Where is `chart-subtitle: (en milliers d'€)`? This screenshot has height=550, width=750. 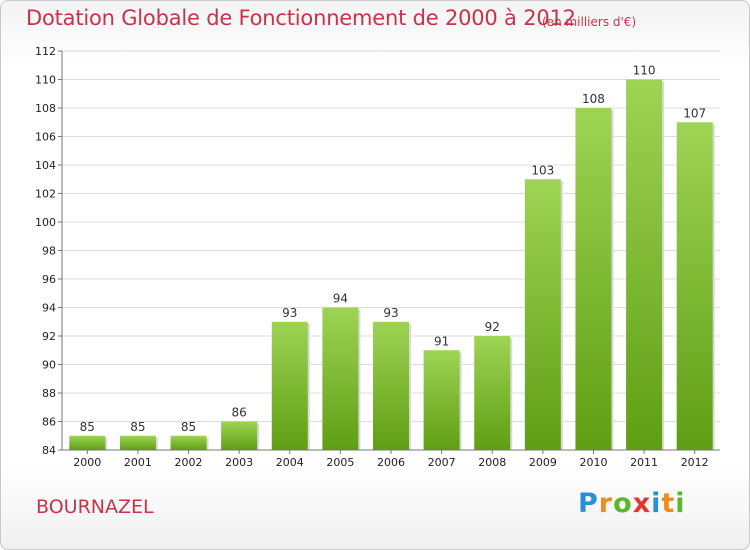 chart-subtitle: (en milliers d'€) is located at coordinates (589, 22).